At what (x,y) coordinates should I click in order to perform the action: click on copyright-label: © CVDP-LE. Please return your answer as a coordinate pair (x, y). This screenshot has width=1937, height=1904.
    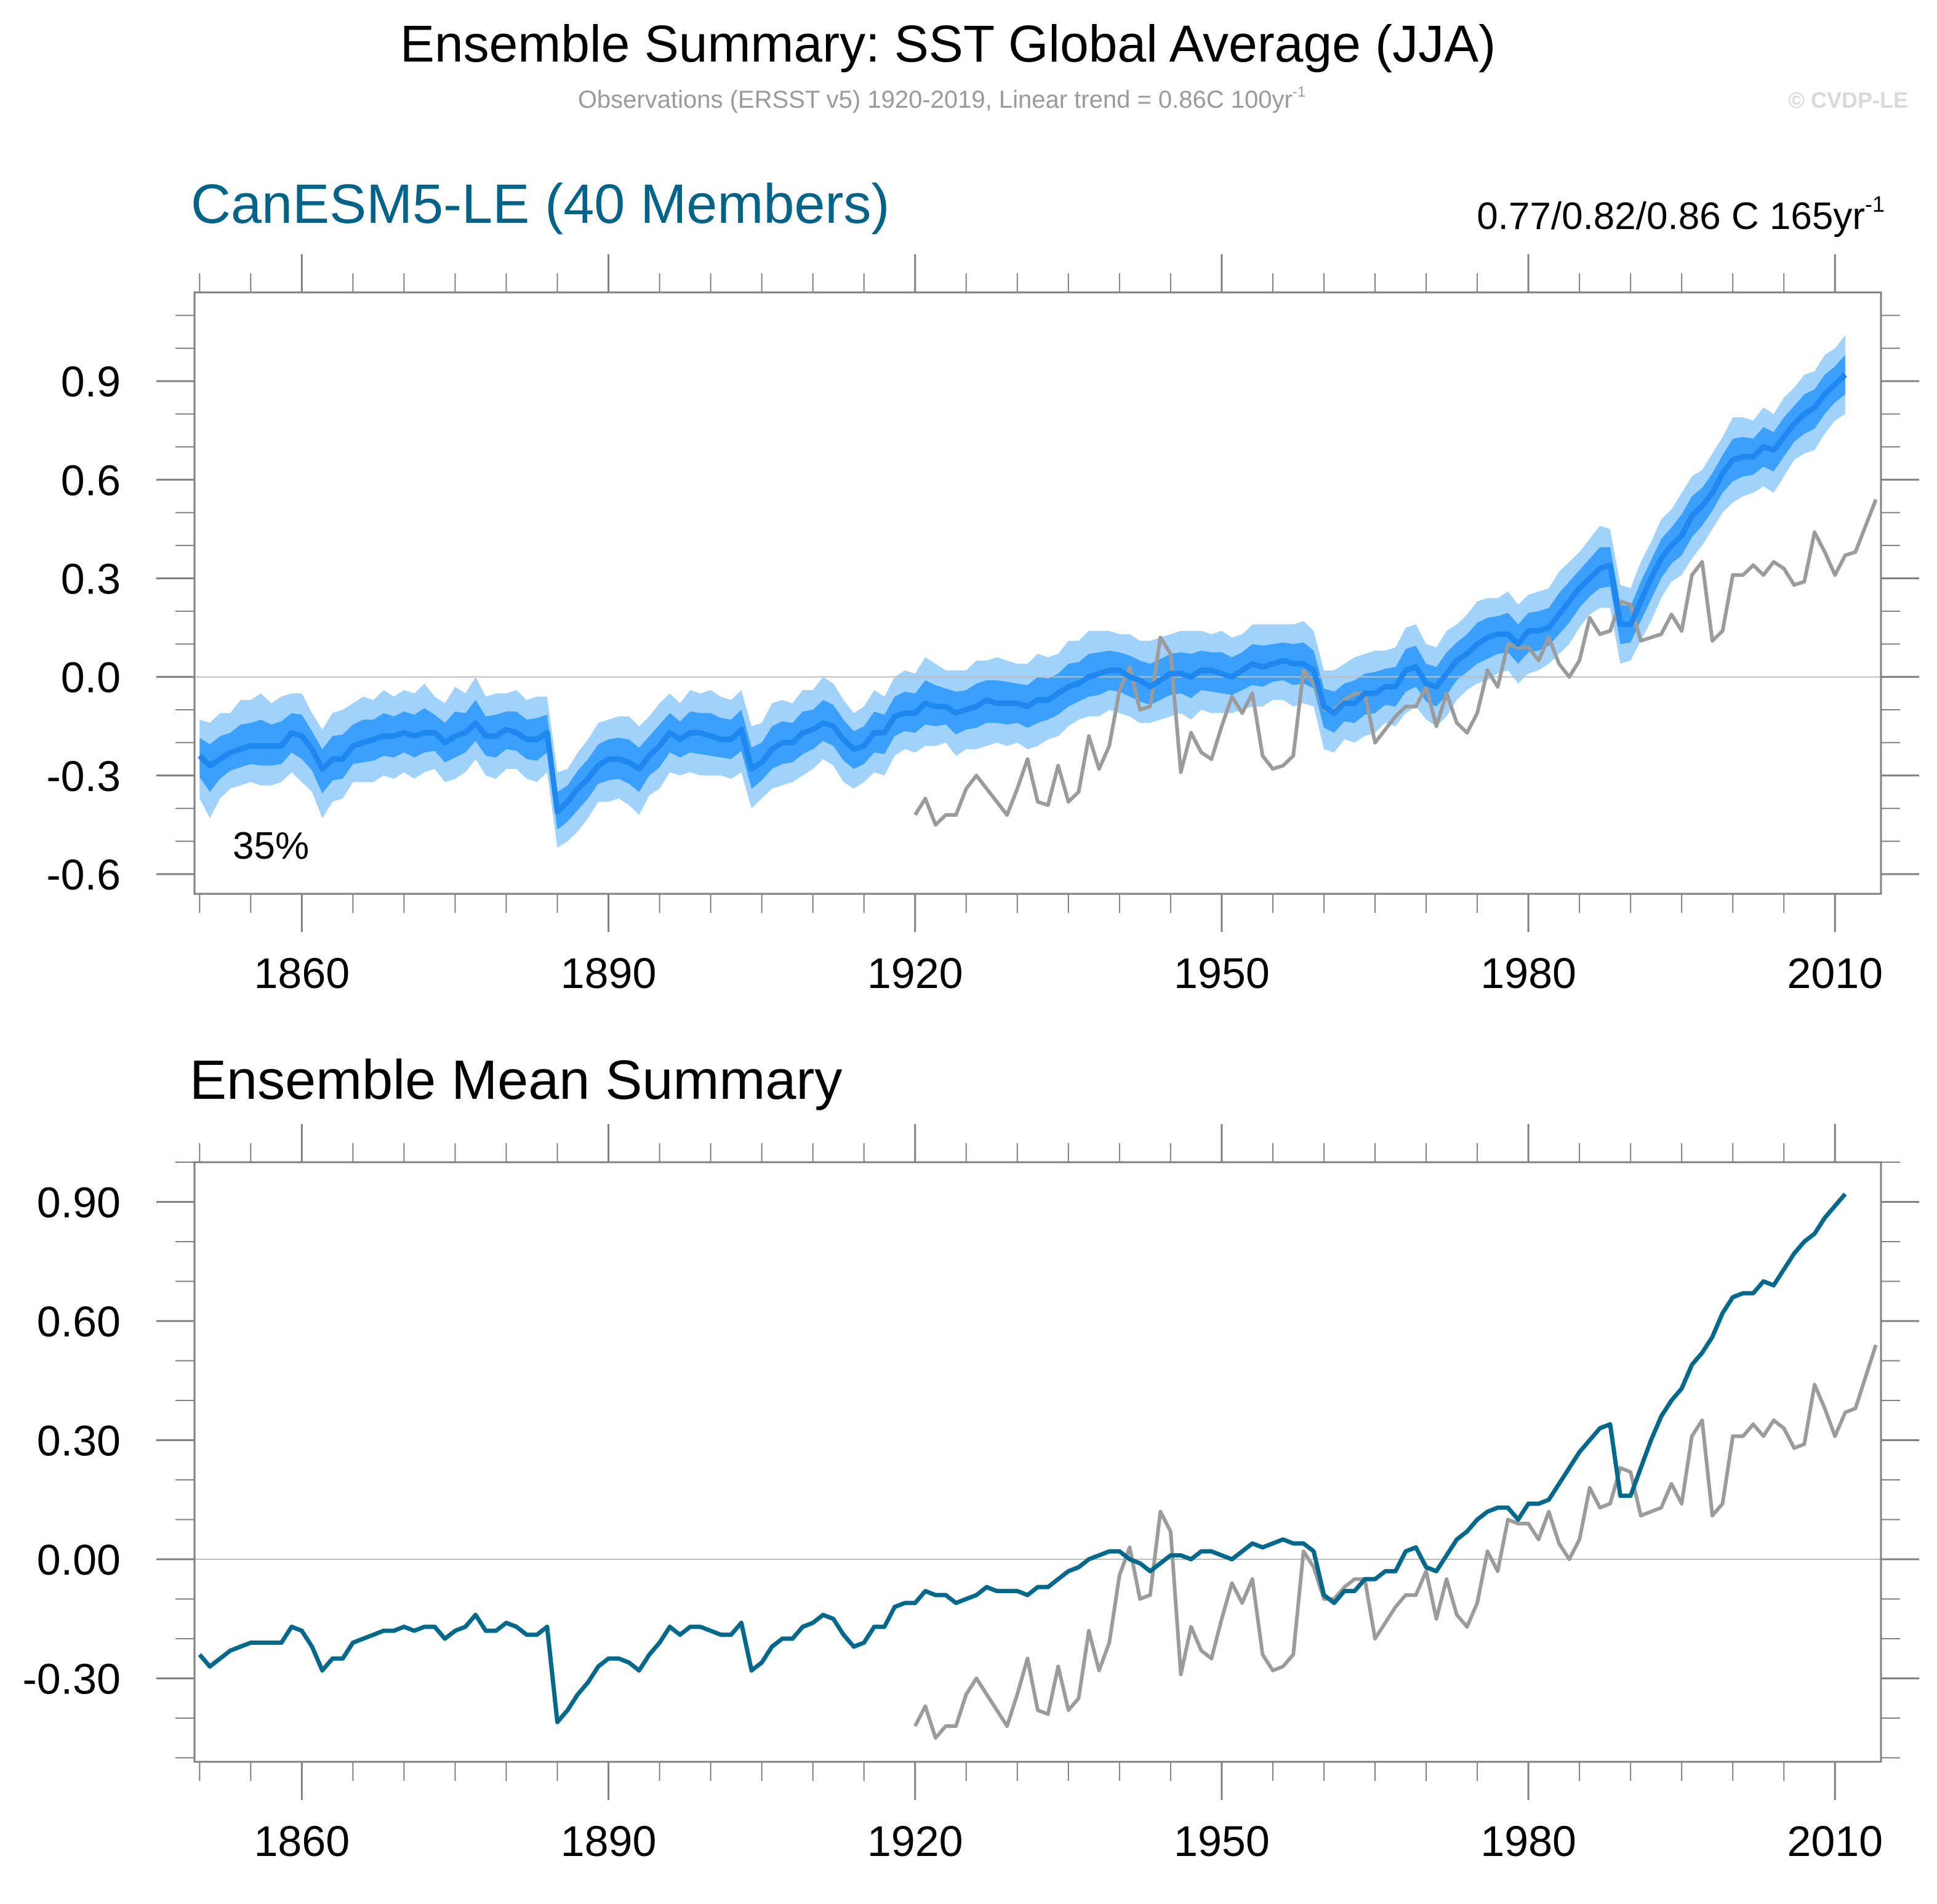
    Looking at the image, I should click on (1848, 100).